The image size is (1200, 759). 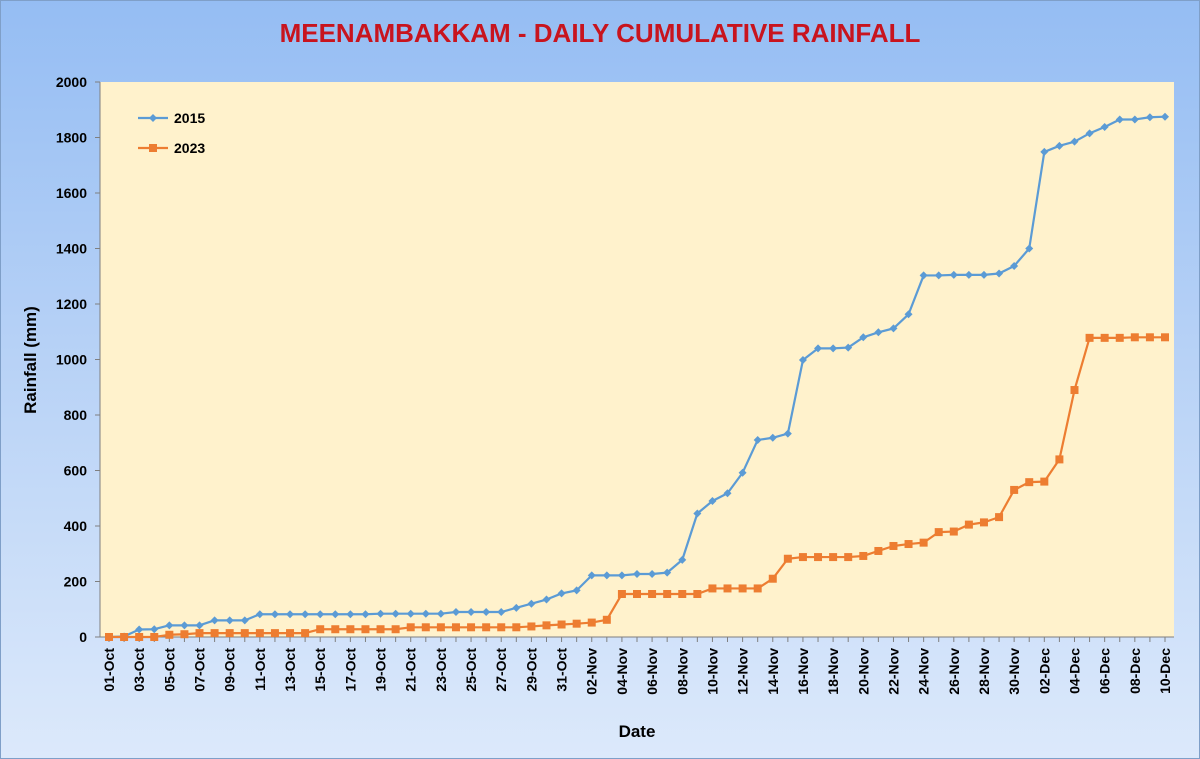 What do you see at coordinates (1074, 671) in the screenshot?
I see `x-tick-label: 04-Dec` at bounding box center [1074, 671].